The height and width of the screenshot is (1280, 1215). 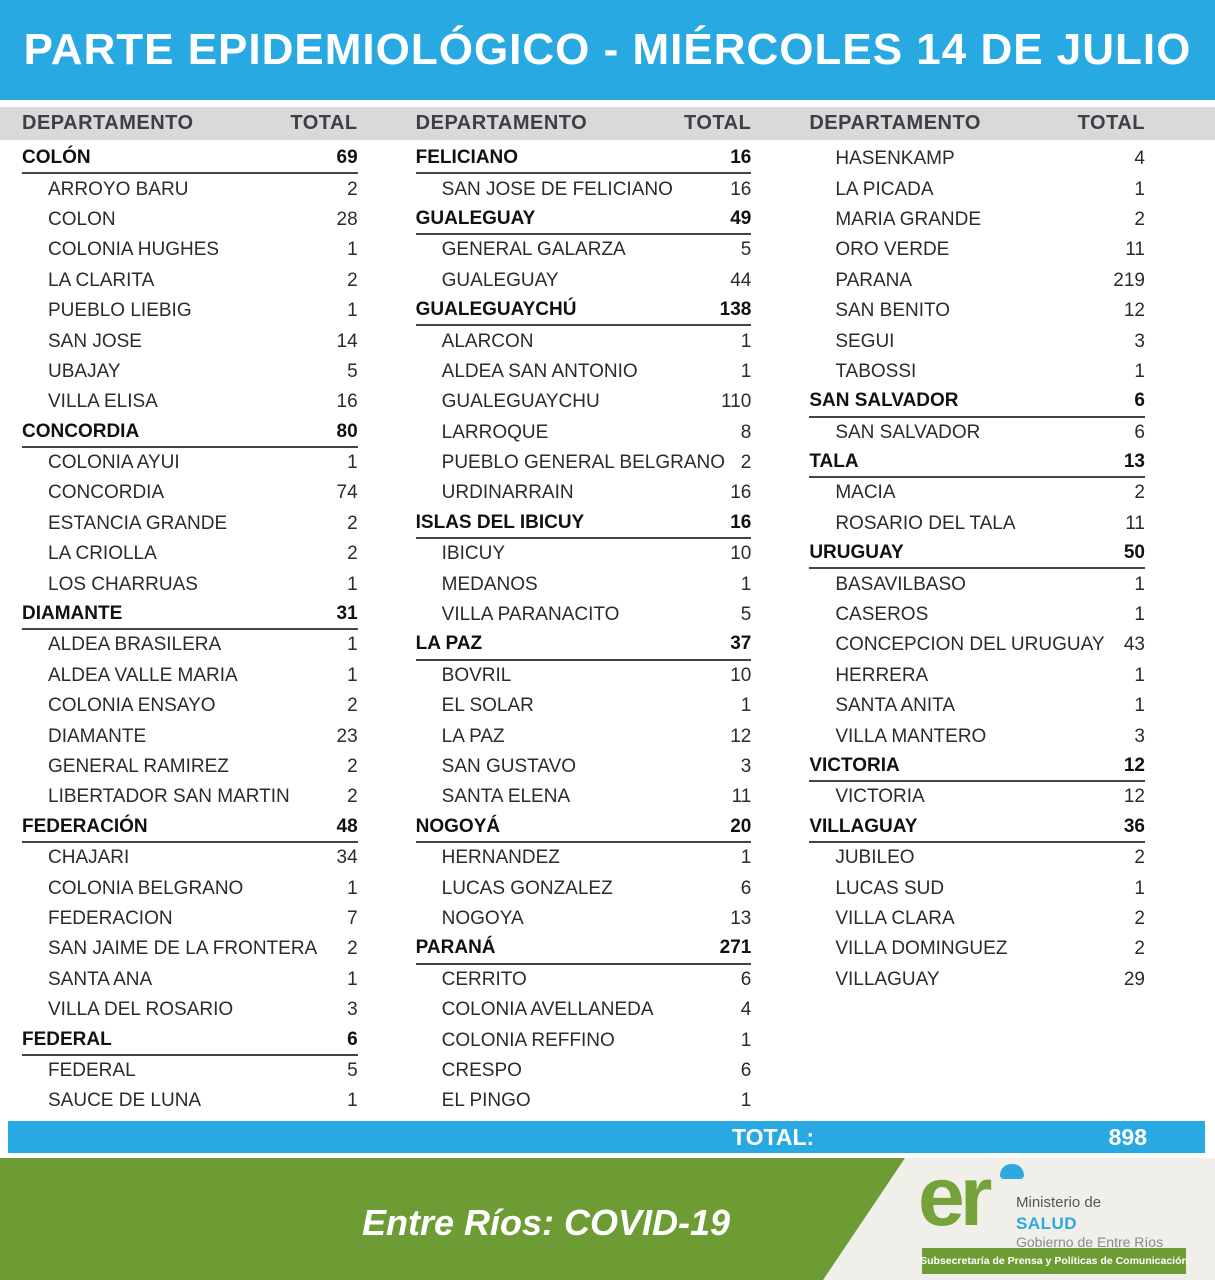 What do you see at coordinates (190, 949) in the screenshot?
I see `locality-row: SAN JAIME DE LA FRONTERA 2` at bounding box center [190, 949].